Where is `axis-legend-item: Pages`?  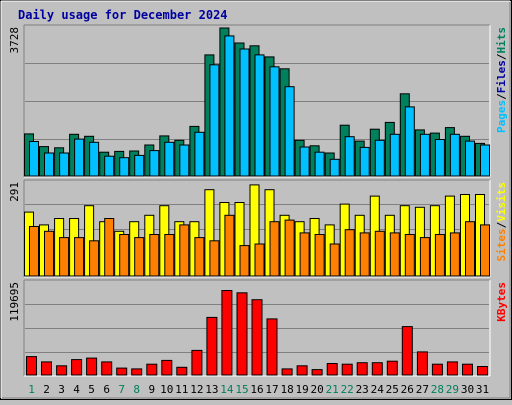 axis-legend-item: Pages is located at coordinates (501, 116).